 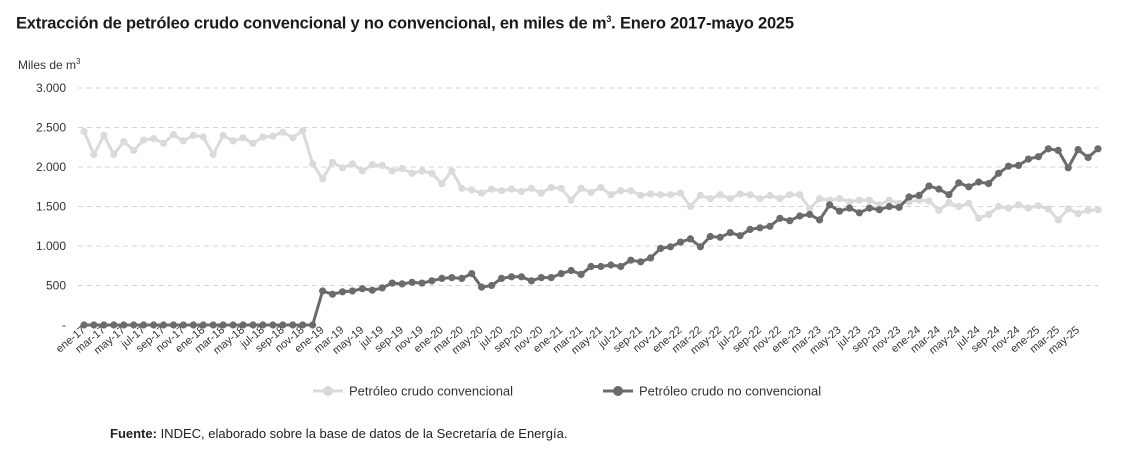 What do you see at coordinates (431, 391) in the screenshot?
I see `legend-label: Petróleo crudo convencional` at bounding box center [431, 391].